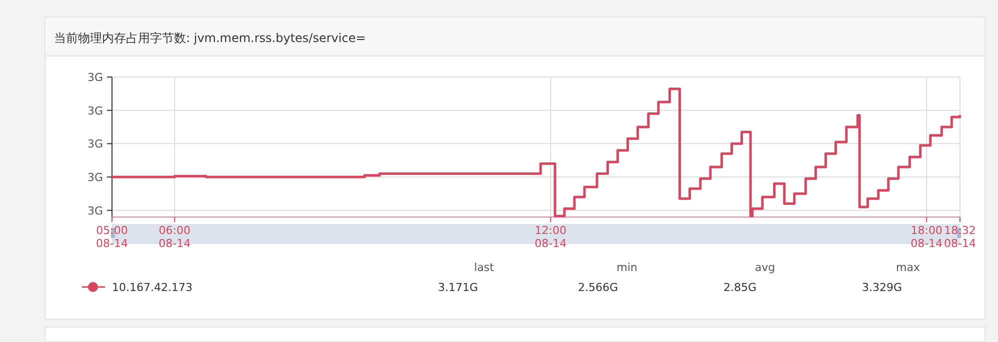 The image size is (998, 342). Describe the element at coordinates (210, 38) in the screenshot. I see `chart-title: 当前物理内存占用字节数: jvm.mem.rss.bytes/service=` at that location.